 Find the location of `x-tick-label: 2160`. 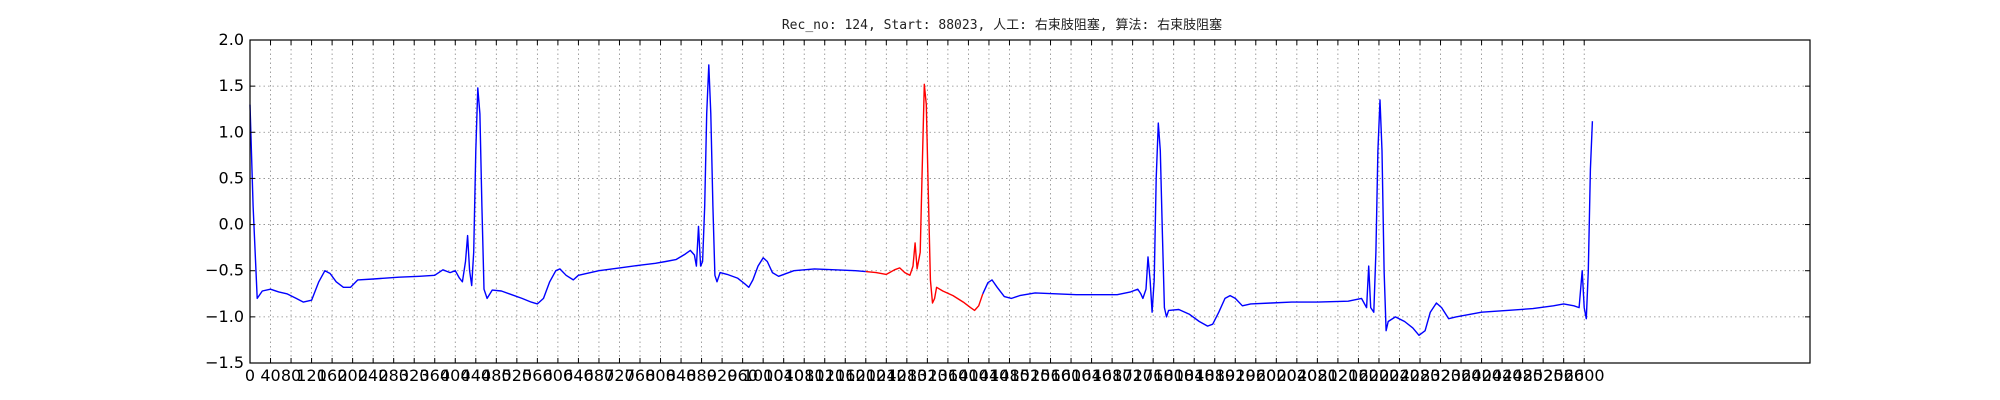

x-tick-label: 2160 is located at coordinates (1358, 375).